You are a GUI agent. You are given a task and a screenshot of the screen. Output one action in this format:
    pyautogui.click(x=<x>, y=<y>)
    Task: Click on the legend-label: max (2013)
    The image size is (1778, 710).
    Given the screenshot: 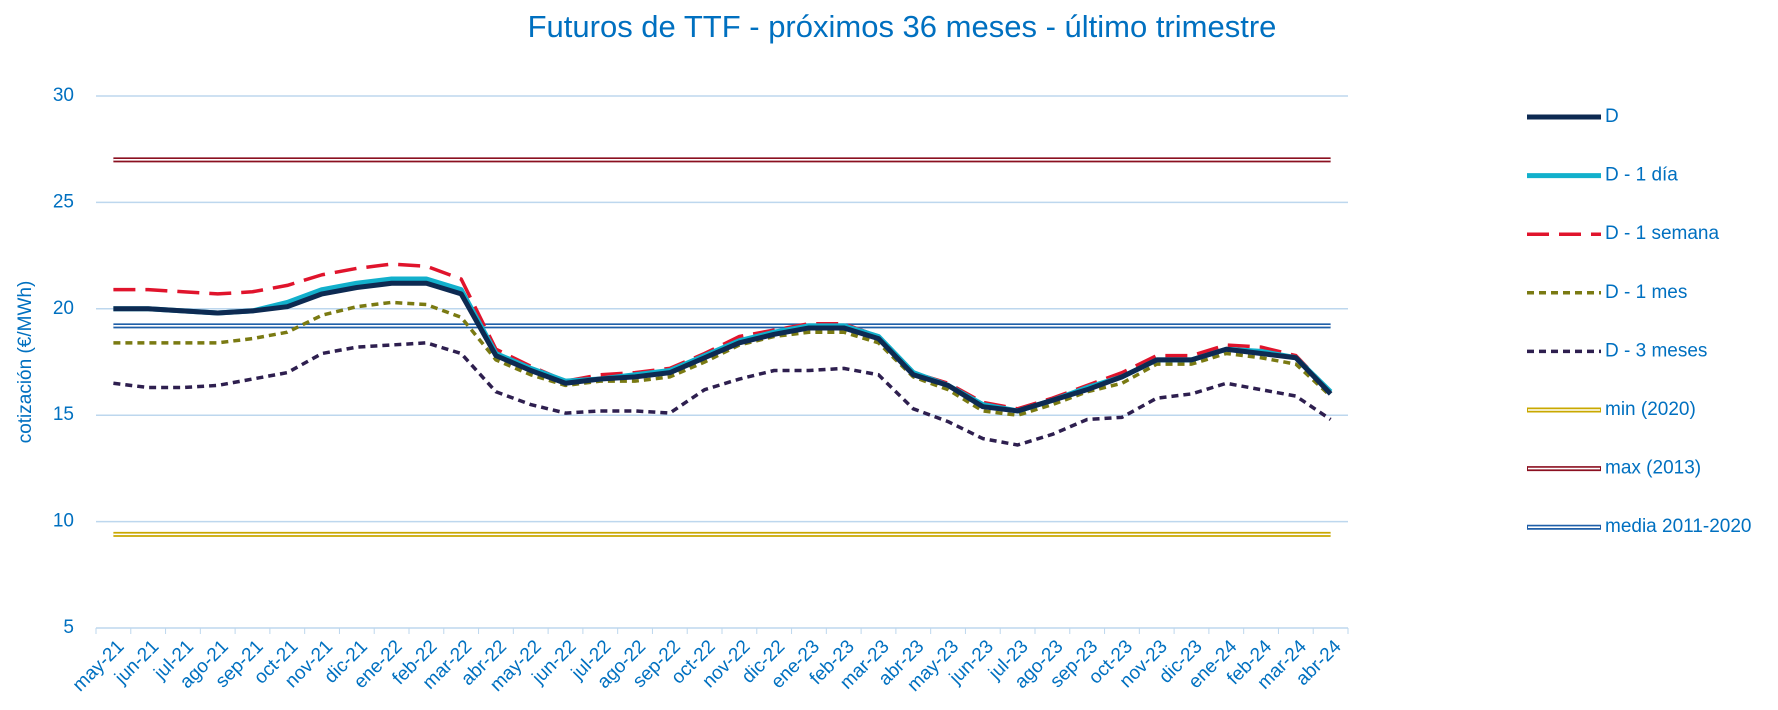 What is the action you would take?
    pyautogui.click(x=1653, y=468)
    